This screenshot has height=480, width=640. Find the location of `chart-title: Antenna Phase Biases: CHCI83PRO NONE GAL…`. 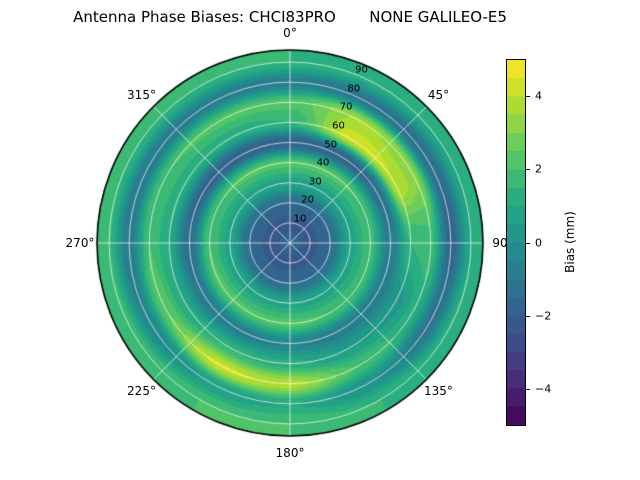

chart-title: Antenna Phase Biases: CHCI83PRO NONE GAL… is located at coordinates (290, 17).